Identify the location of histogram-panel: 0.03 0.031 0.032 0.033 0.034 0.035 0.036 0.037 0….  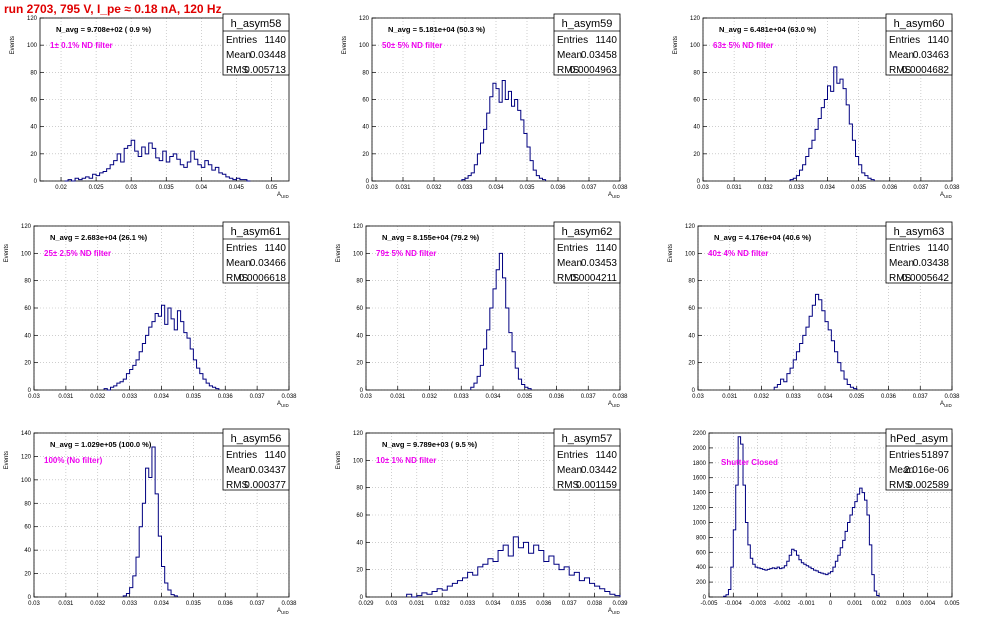
(150, 314).